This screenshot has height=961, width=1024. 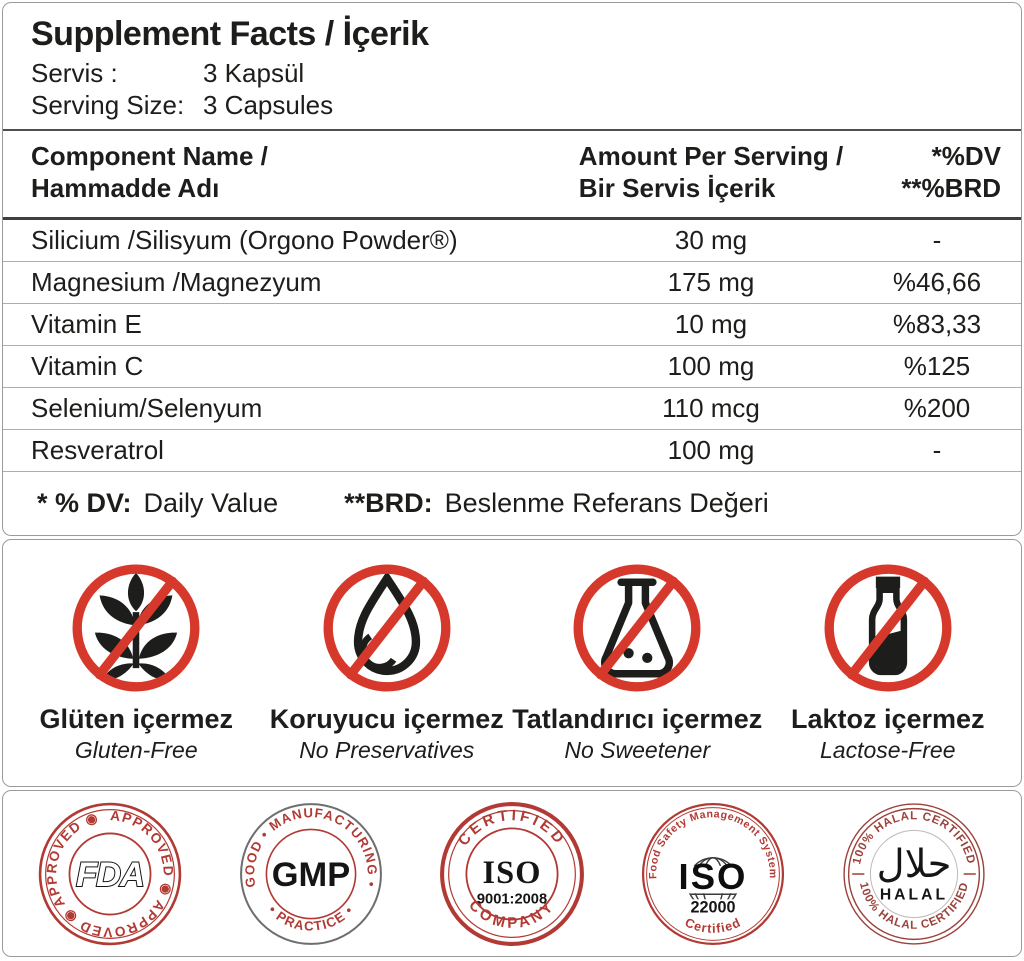 What do you see at coordinates (637, 750) in the screenshot?
I see `claim-subtitle: No Sweetener` at bounding box center [637, 750].